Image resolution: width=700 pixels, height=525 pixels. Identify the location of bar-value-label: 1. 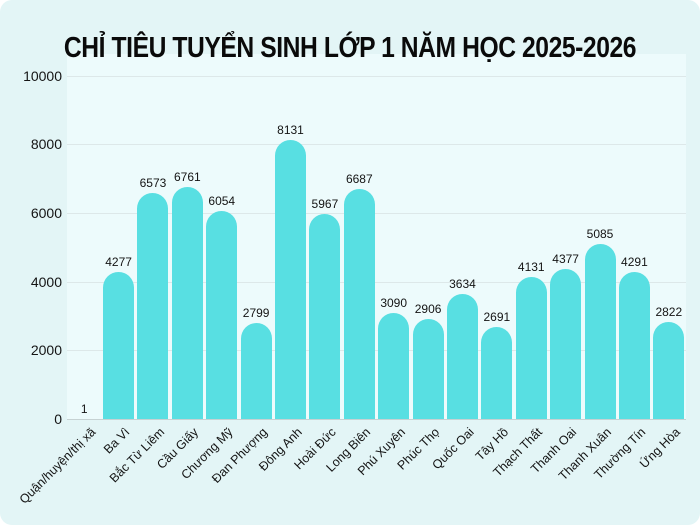
(84, 408).